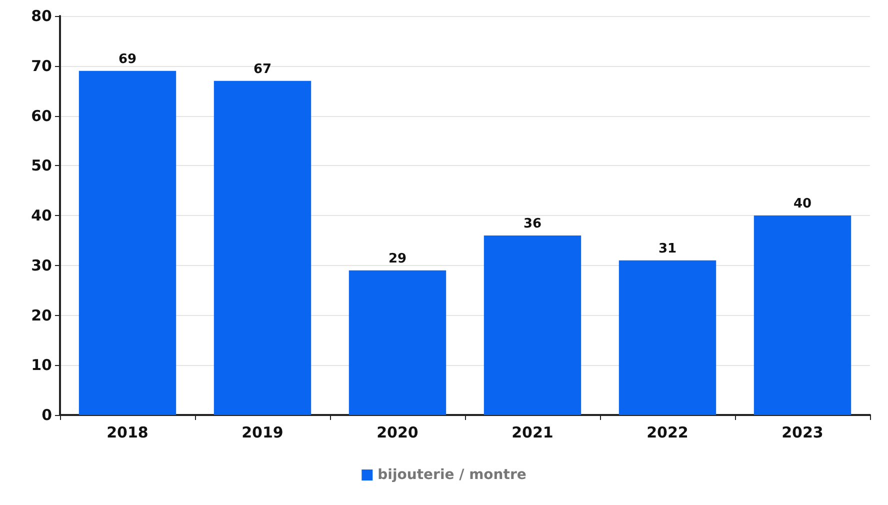 This screenshot has height=505, width=888. I want to click on y-tick-label: 50, so click(41, 165).